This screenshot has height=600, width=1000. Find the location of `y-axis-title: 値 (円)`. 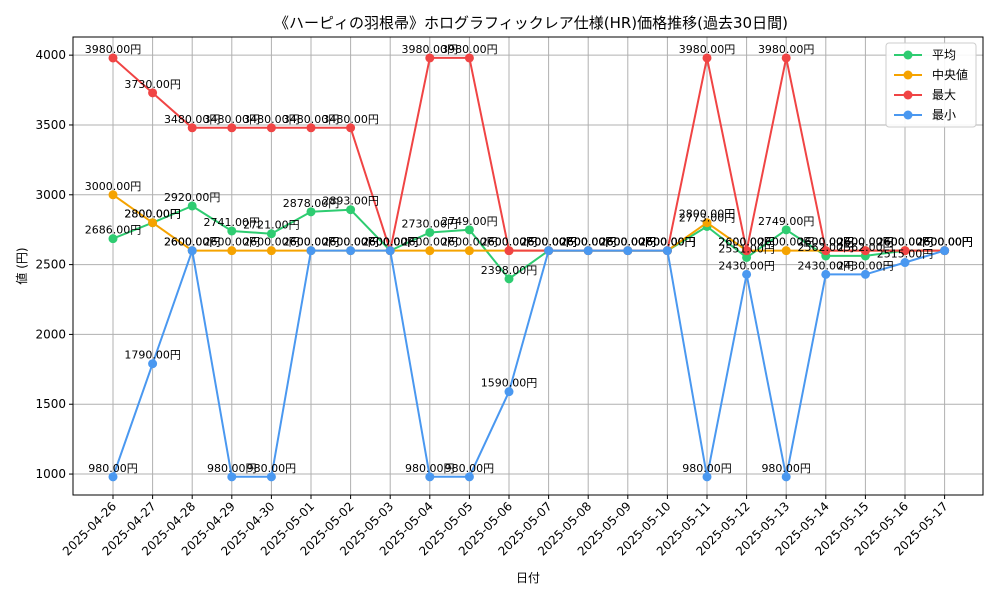

y-axis-title: 値 (円) is located at coordinates (21, 265).